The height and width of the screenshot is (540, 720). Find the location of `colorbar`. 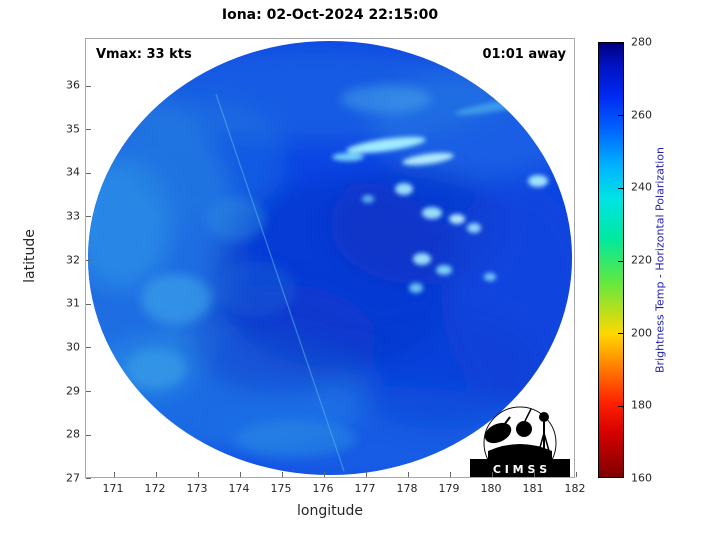

colorbar is located at coordinates (611, 260).